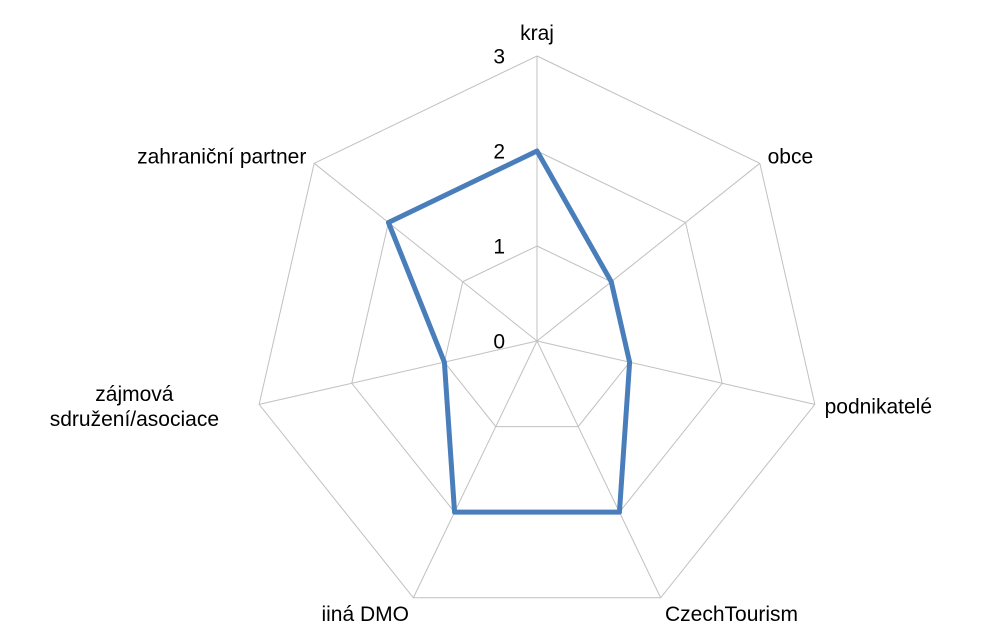 The height and width of the screenshot is (621, 982). I want to click on series-line, so click(509, 331).